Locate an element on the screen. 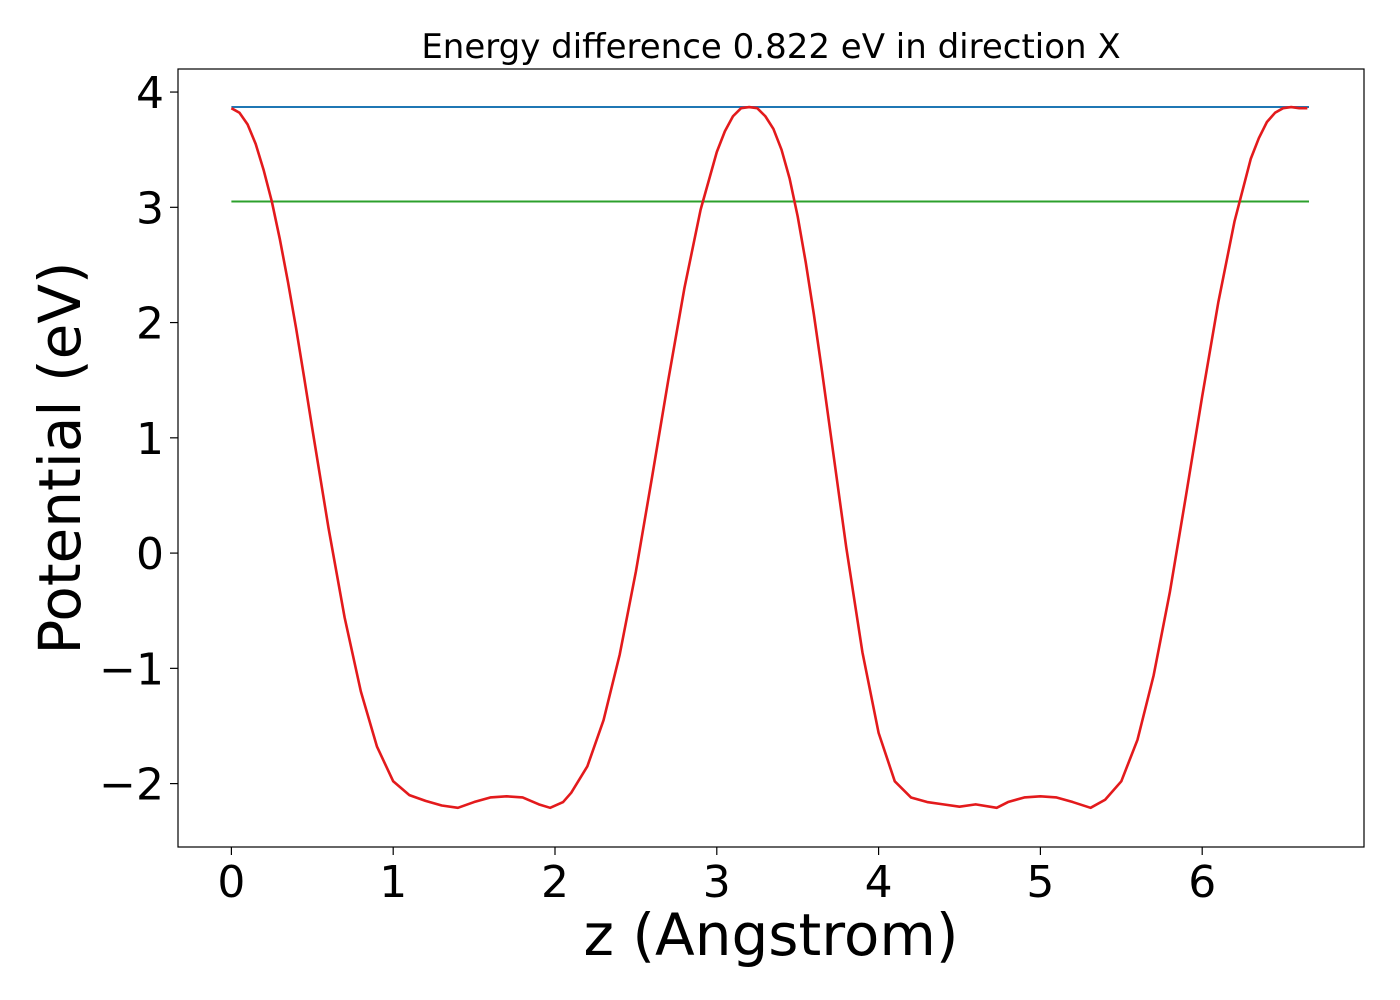 This screenshot has width=1400, height=1000. y-tick-label: 0 is located at coordinates (150, 554).